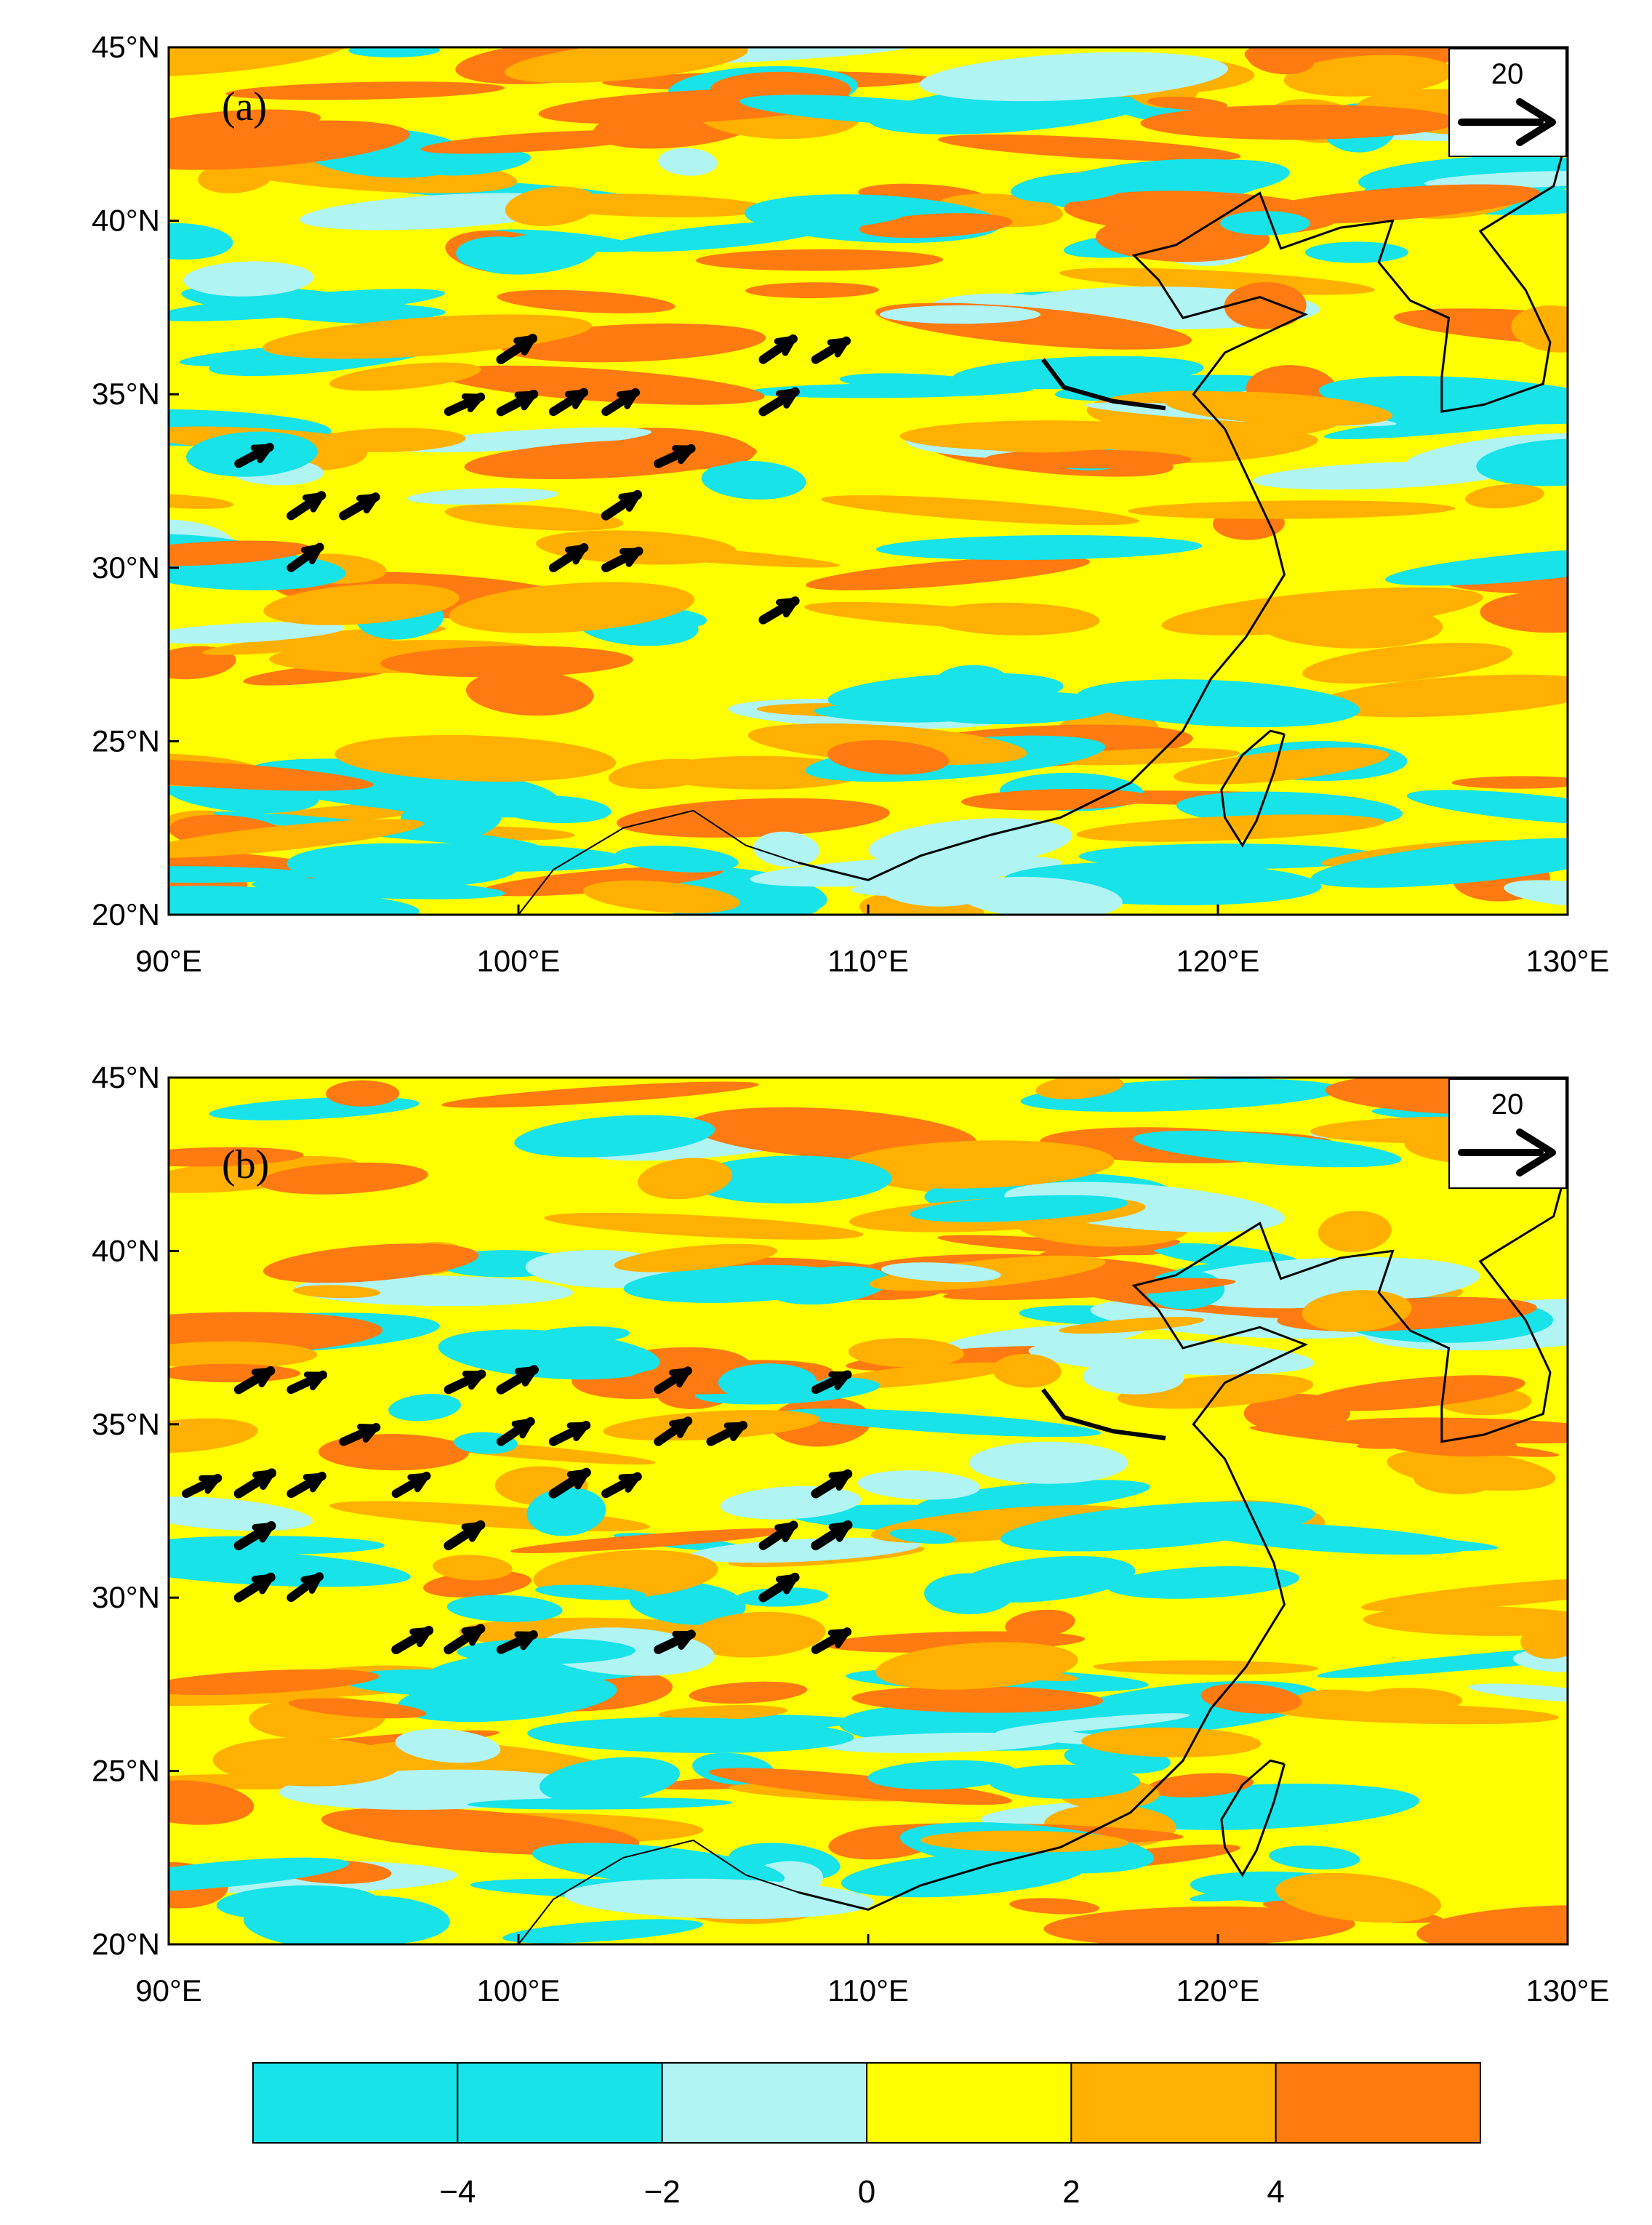 The width and height of the screenshot is (1652, 2225). What do you see at coordinates (1507, 1104) in the screenshot?
I see `reference-vector-label-b: 20` at bounding box center [1507, 1104].